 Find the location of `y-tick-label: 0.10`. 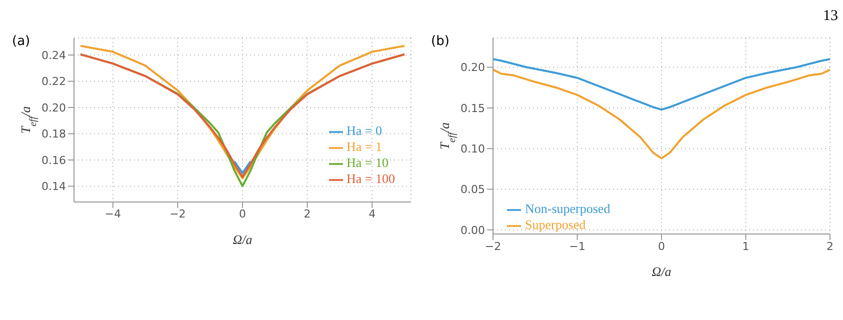

y-tick-label: 0.10 is located at coordinates (472, 149).